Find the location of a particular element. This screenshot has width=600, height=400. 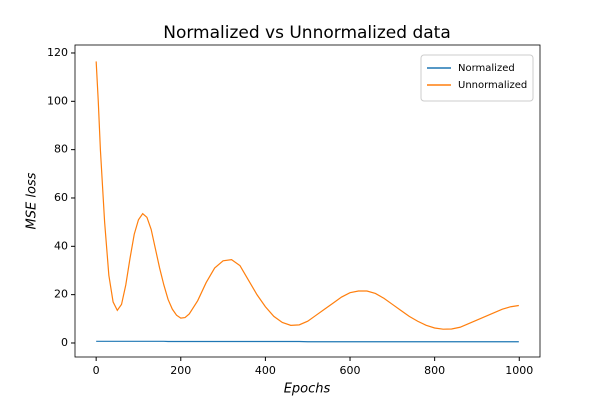

chart-title: Normalized vs Unnormalized data is located at coordinates (307, 33).